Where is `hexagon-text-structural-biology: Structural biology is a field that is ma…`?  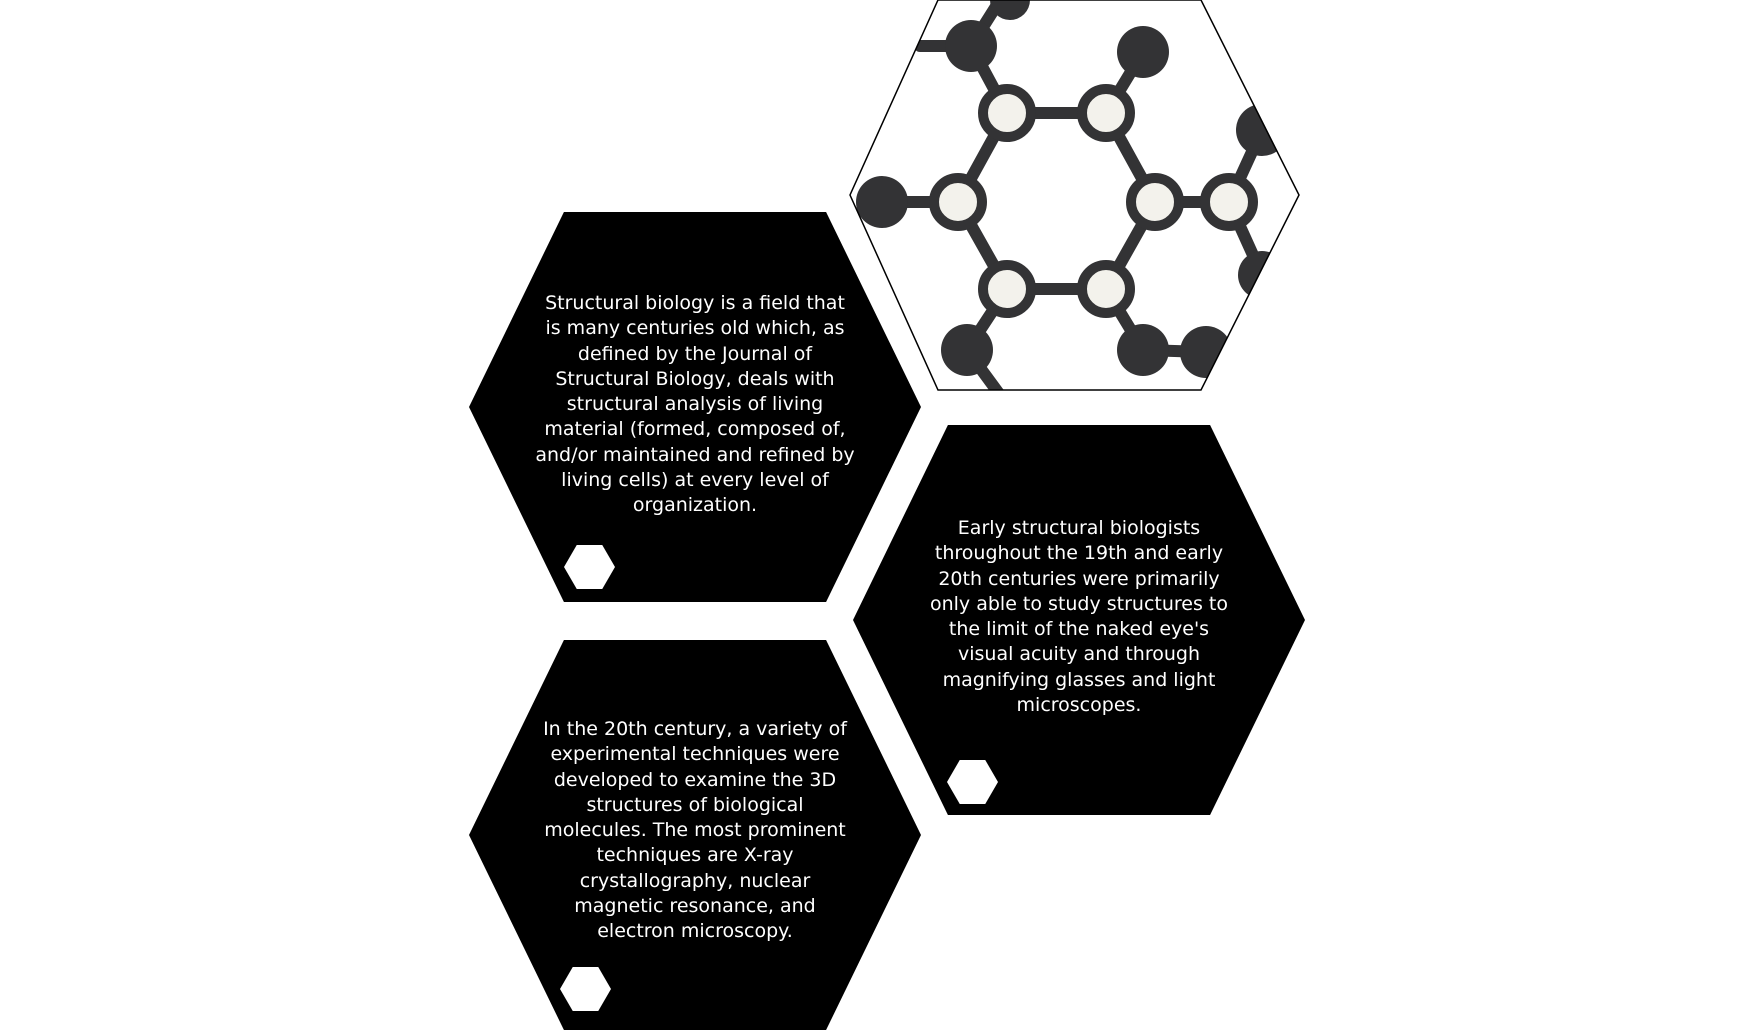 hexagon-text-structural-biology: Structural biology is a field that is ma… is located at coordinates (695, 404).